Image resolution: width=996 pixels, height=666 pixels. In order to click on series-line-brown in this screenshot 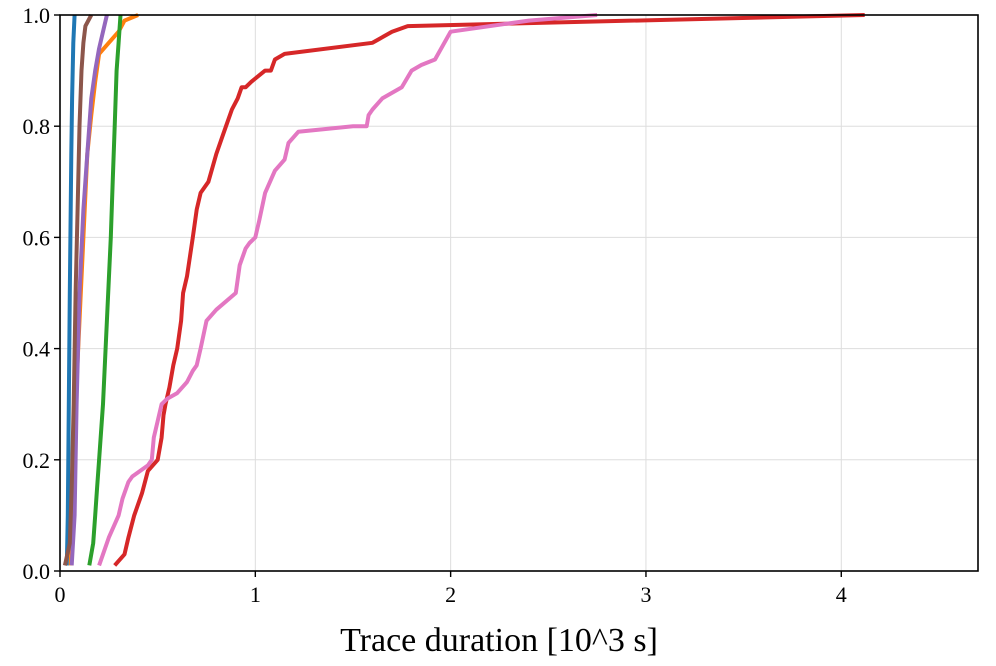, I will do `click(78, 290)`.